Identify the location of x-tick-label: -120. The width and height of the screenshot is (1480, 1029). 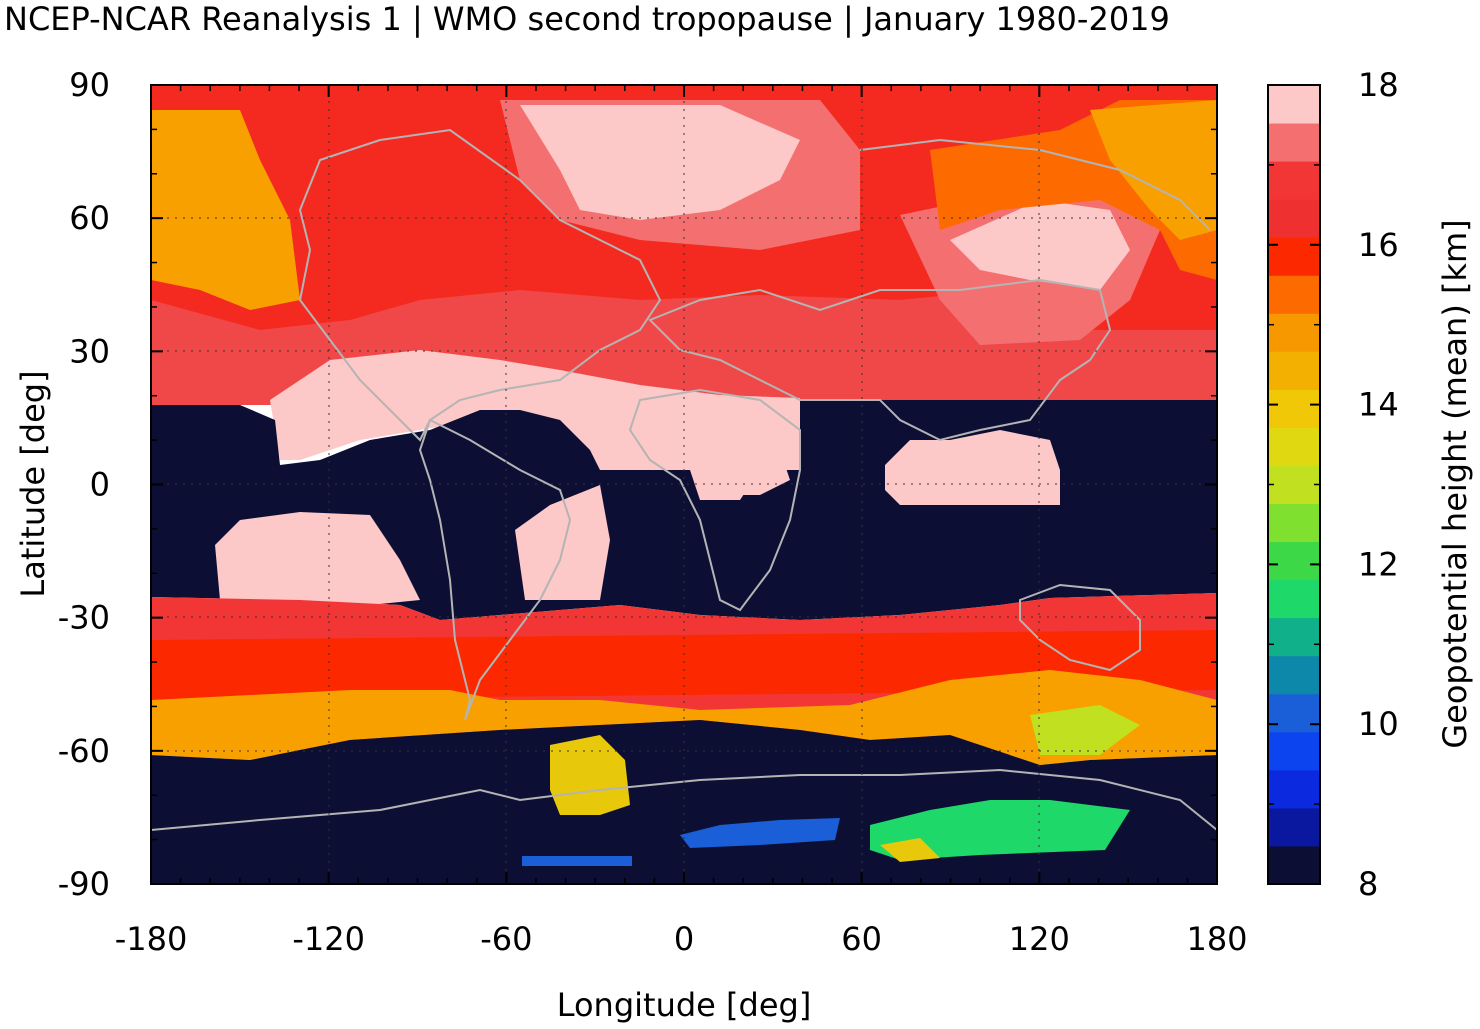
(328, 939).